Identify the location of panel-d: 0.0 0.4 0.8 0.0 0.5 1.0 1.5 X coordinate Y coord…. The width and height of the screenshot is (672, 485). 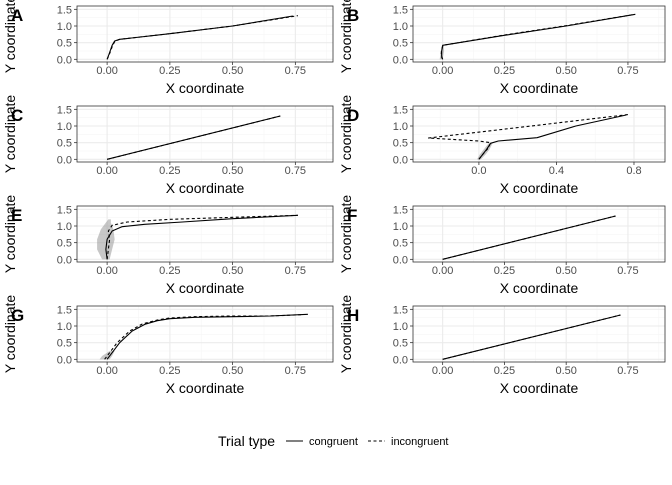
(502, 145).